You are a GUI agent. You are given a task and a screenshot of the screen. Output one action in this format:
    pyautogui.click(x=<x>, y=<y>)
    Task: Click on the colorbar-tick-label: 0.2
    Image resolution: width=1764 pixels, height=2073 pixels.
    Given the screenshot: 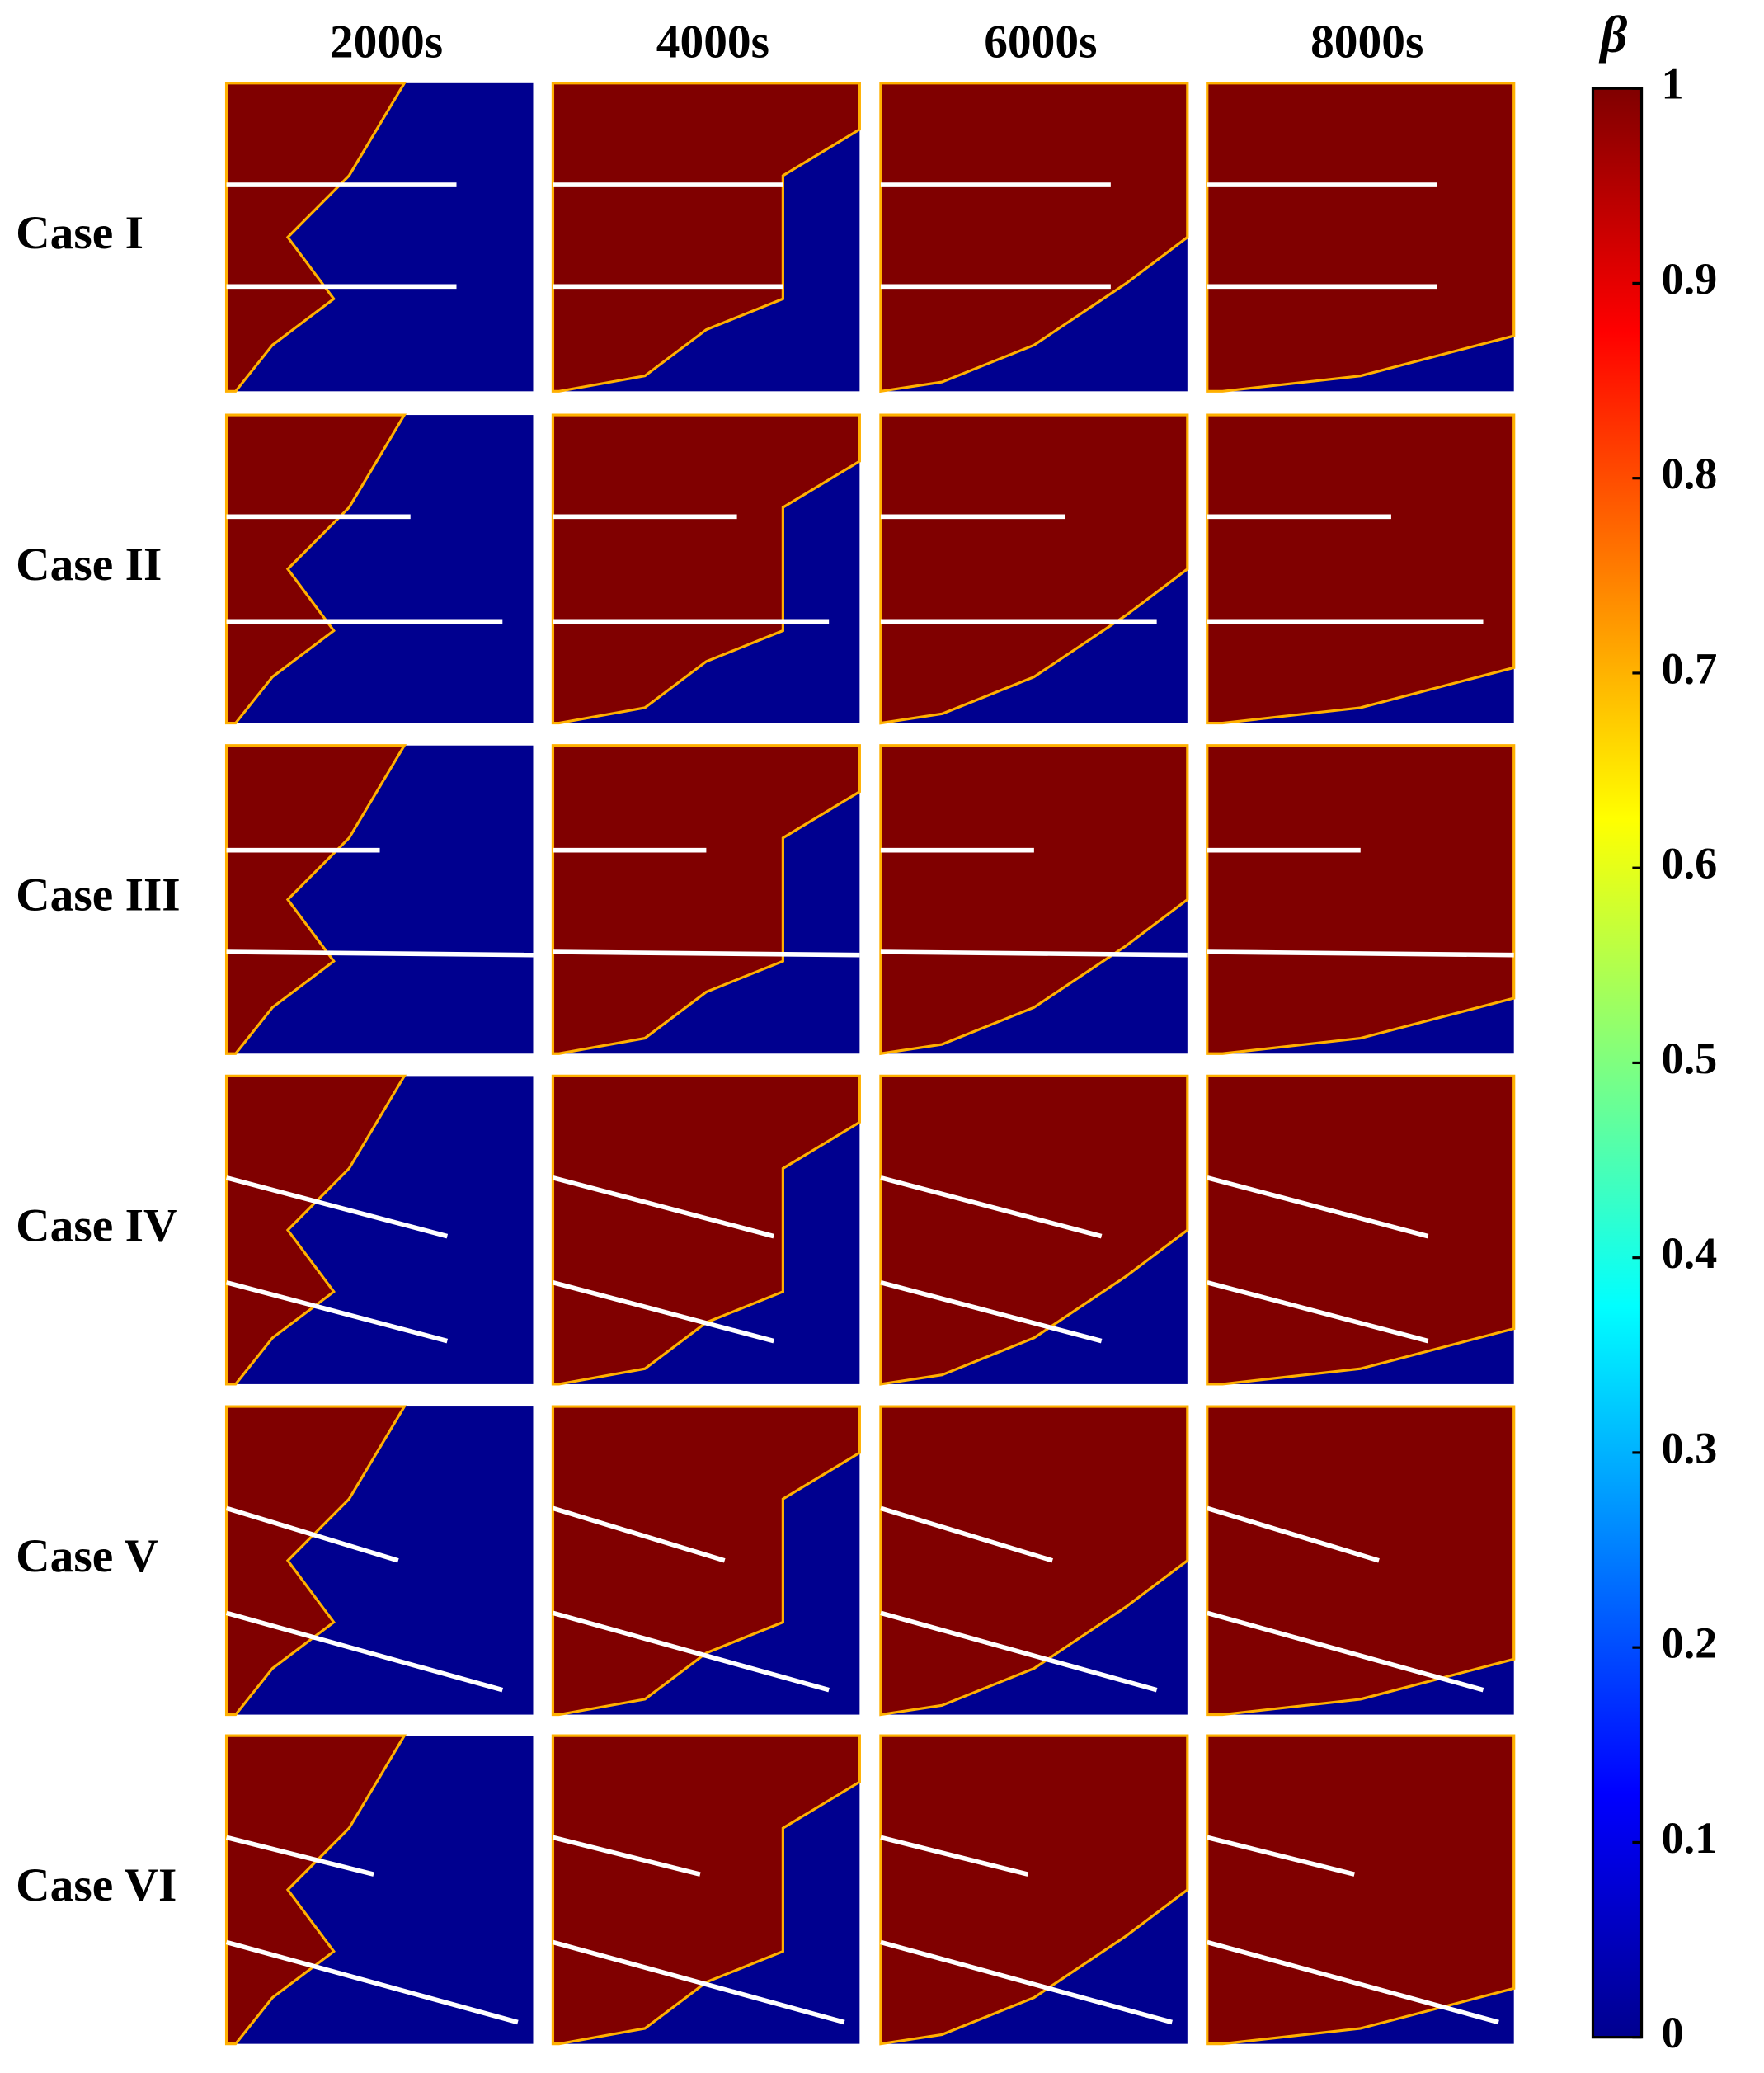 What is the action you would take?
    pyautogui.click(x=1689, y=1643)
    